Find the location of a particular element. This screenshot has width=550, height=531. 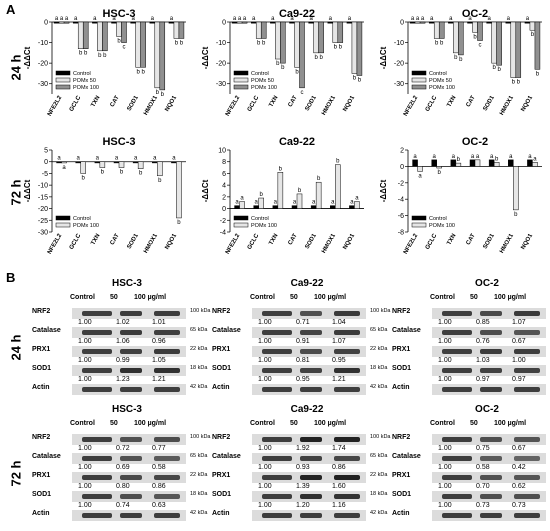

legend-label: POMx 50 is located at coordinates (440, 81).